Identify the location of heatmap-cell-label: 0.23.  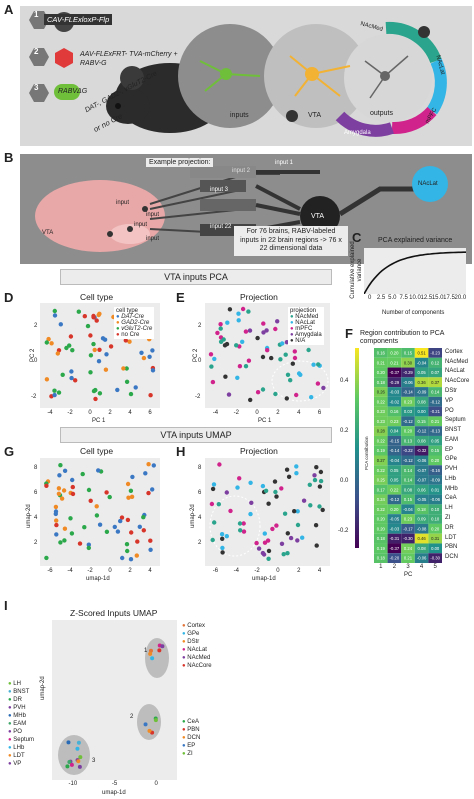
(408, 401).